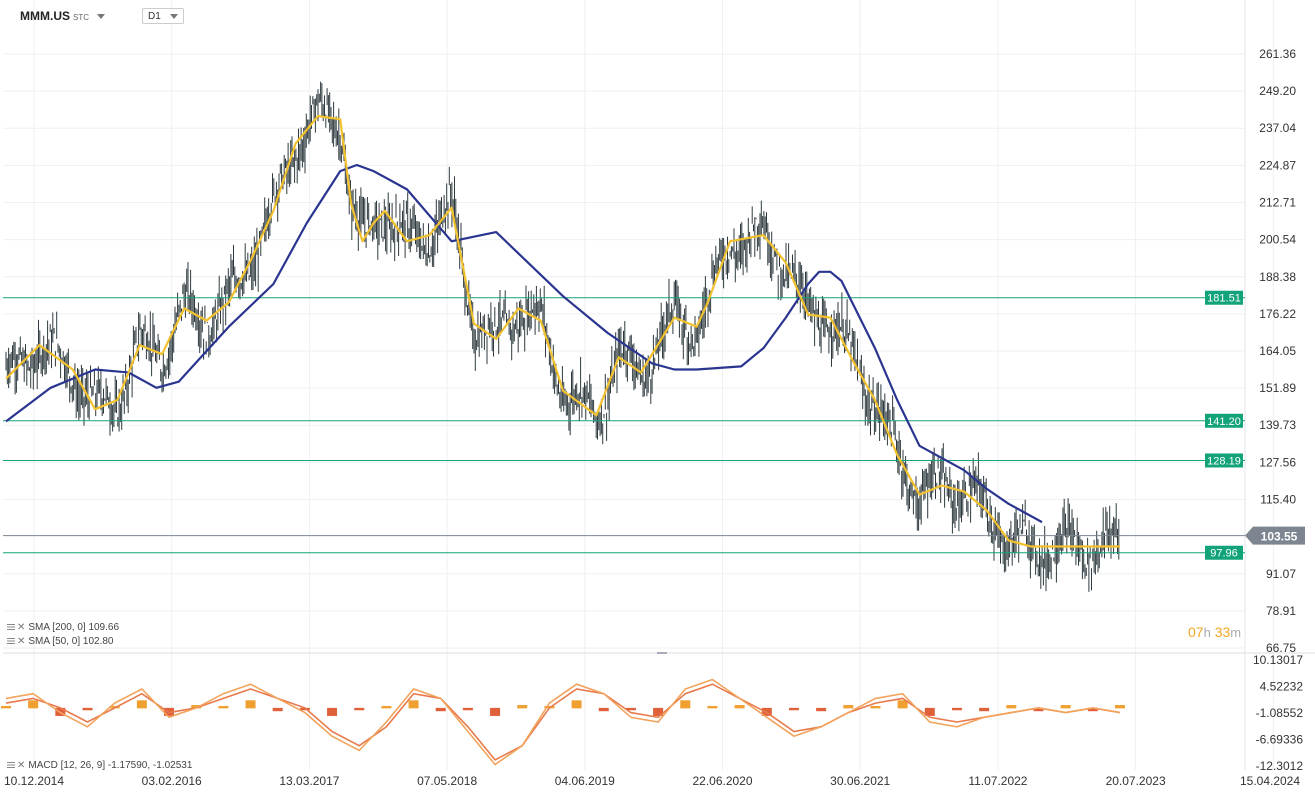 The height and width of the screenshot is (799, 1315). Describe the element at coordinates (1270, 781) in the screenshot. I see `x-tick-label: 15.04.2024` at that location.